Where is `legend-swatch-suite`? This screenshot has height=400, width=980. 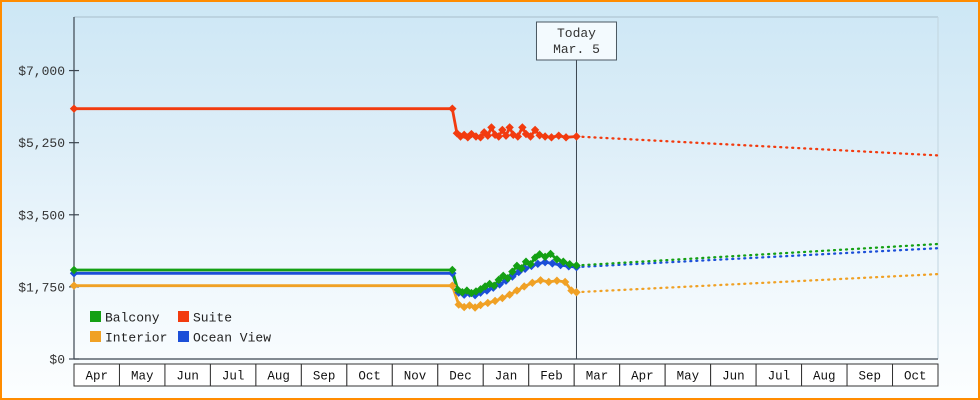 legend-swatch-suite is located at coordinates (183, 316).